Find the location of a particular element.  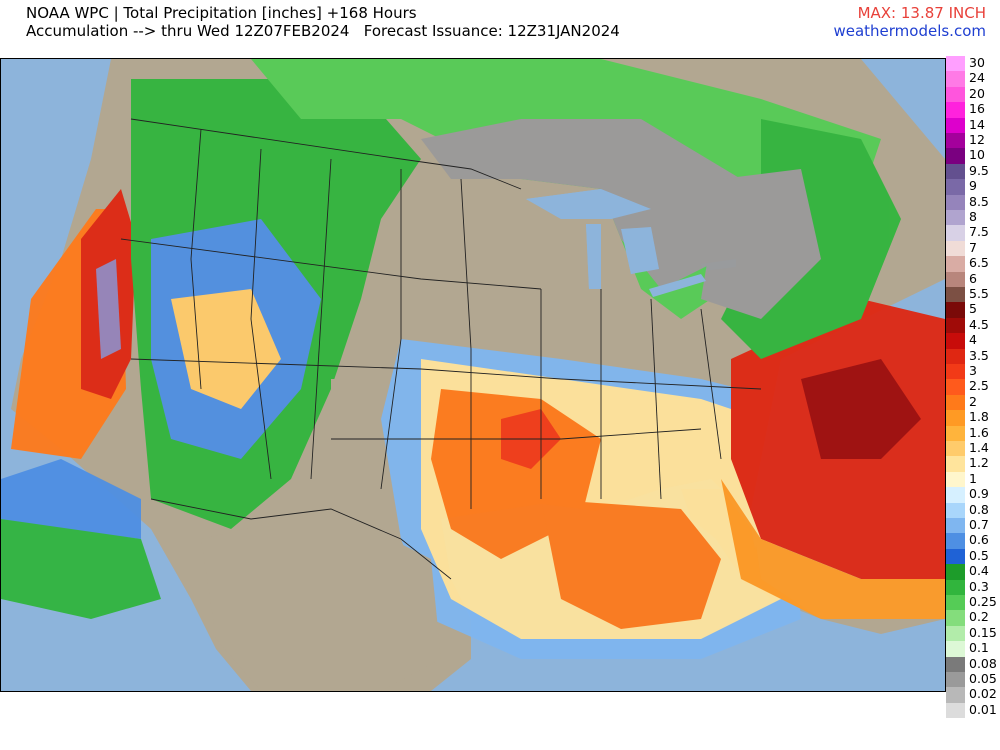

legend-entry: 0.05 is located at coordinates (973, 679).